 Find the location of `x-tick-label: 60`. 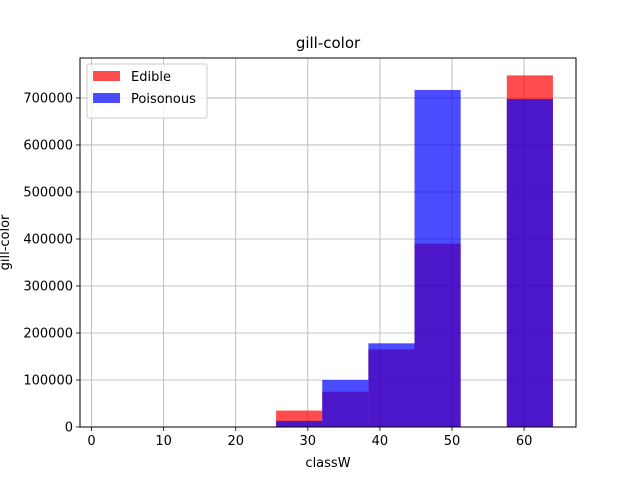

x-tick-label: 60 is located at coordinates (524, 441).